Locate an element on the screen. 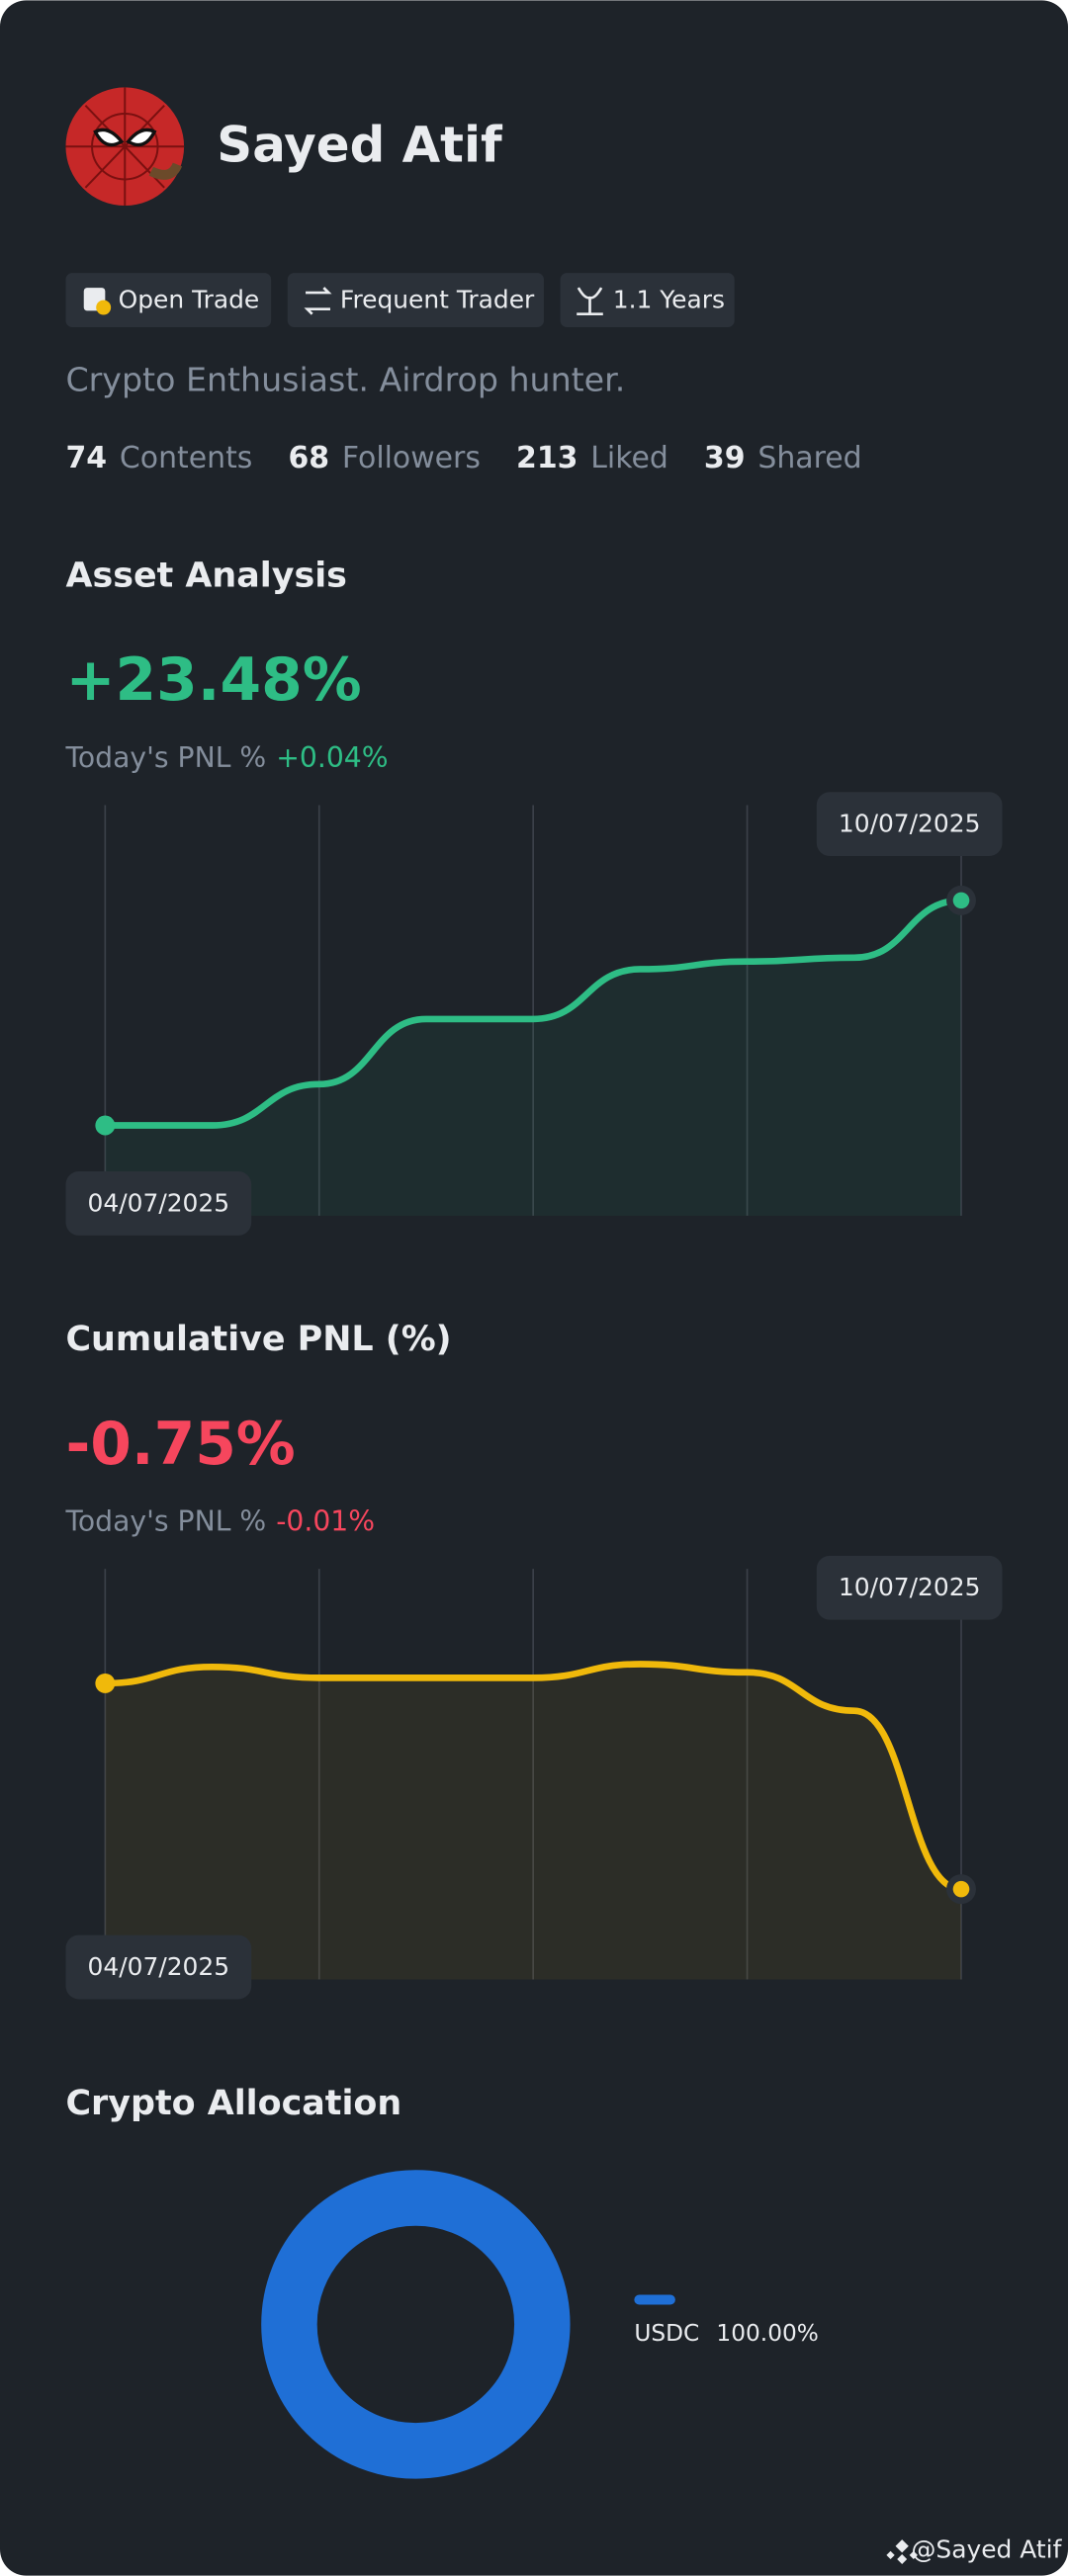  badge-label: Open Trade is located at coordinates (189, 299).